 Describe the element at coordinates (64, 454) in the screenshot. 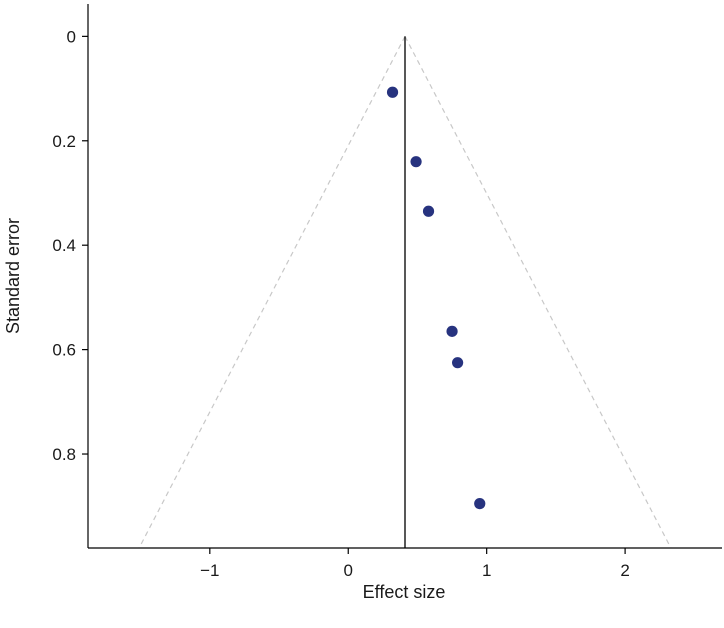

I see `y-tick-label: 0.8` at that location.